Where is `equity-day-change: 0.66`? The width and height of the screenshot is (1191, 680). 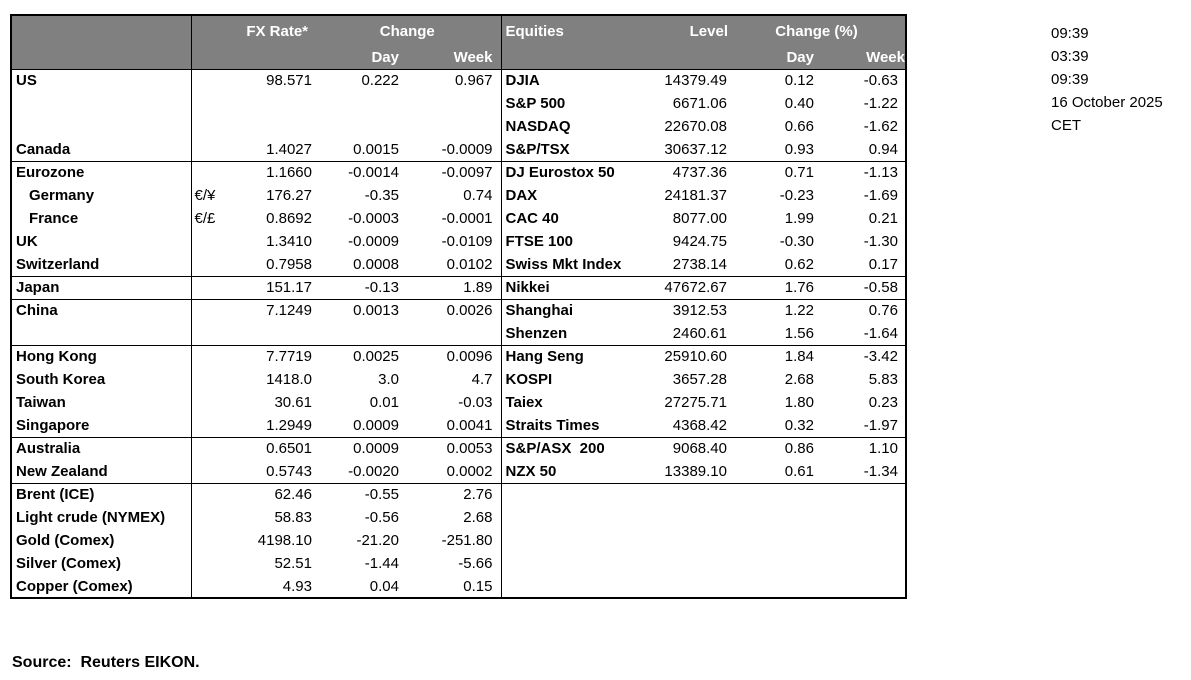 equity-day-change: 0.66 is located at coordinates (799, 126).